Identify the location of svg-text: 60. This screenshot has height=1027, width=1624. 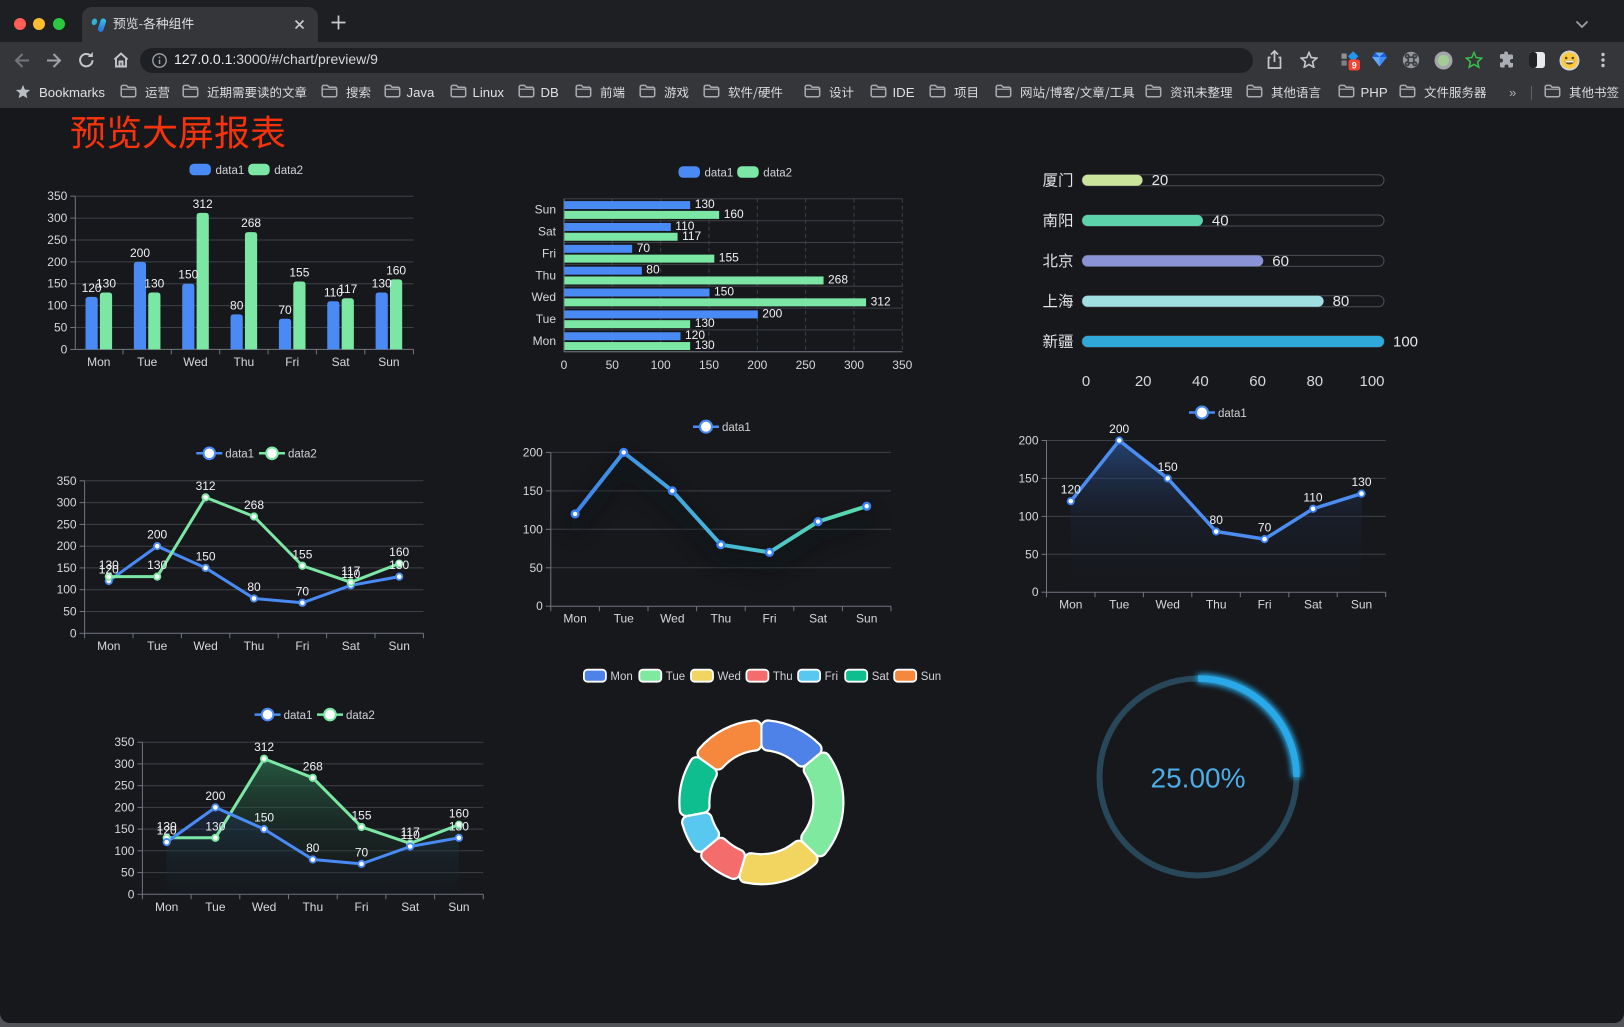
(1257, 381).